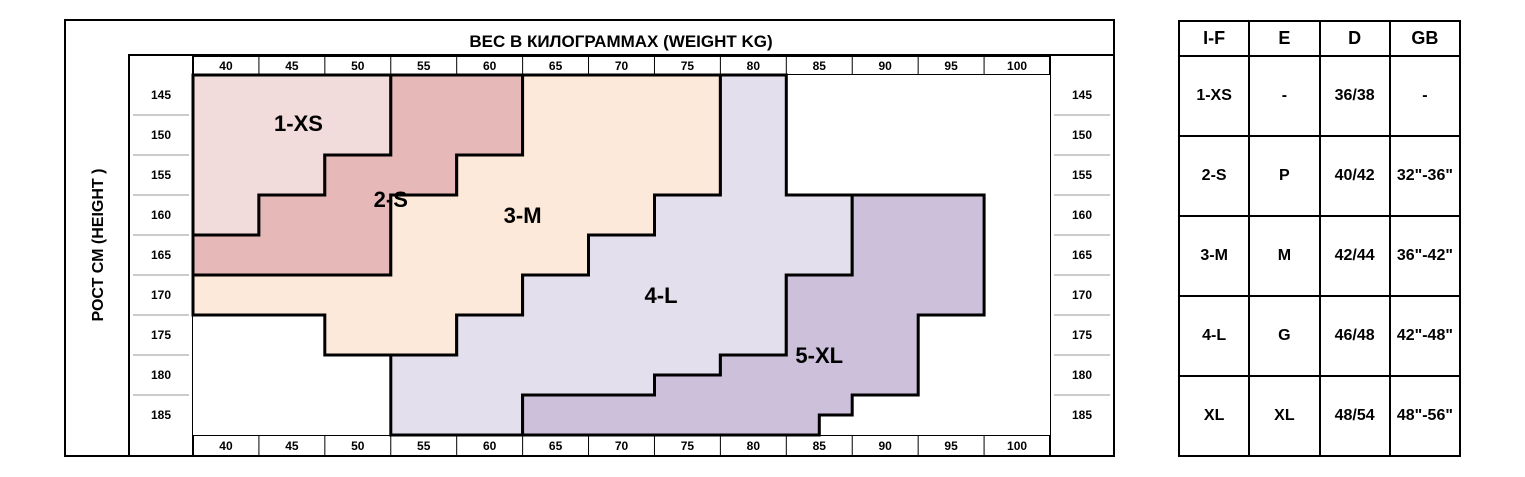 This screenshot has height=477, width=1525. I want to click on weight-tick-bottom: 95, so click(951, 446).